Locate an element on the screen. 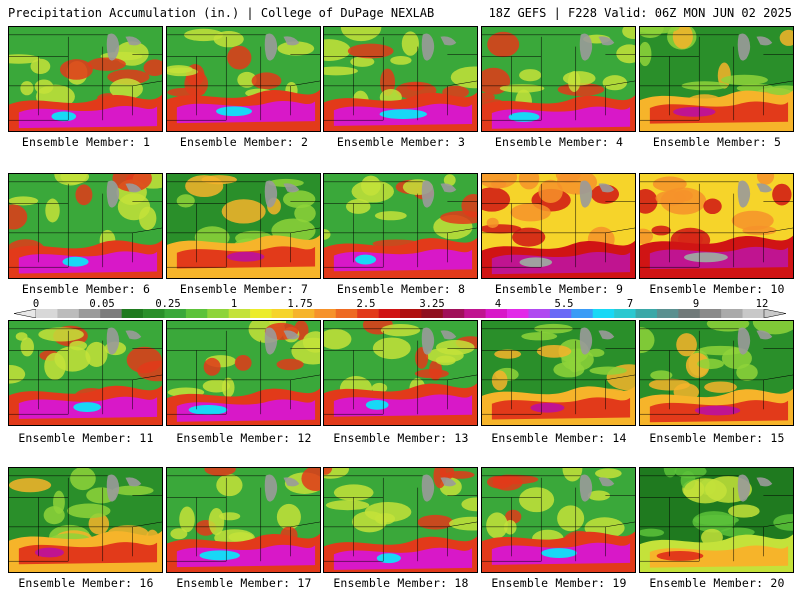  scale-arrow-left is located at coordinates (25, 313).